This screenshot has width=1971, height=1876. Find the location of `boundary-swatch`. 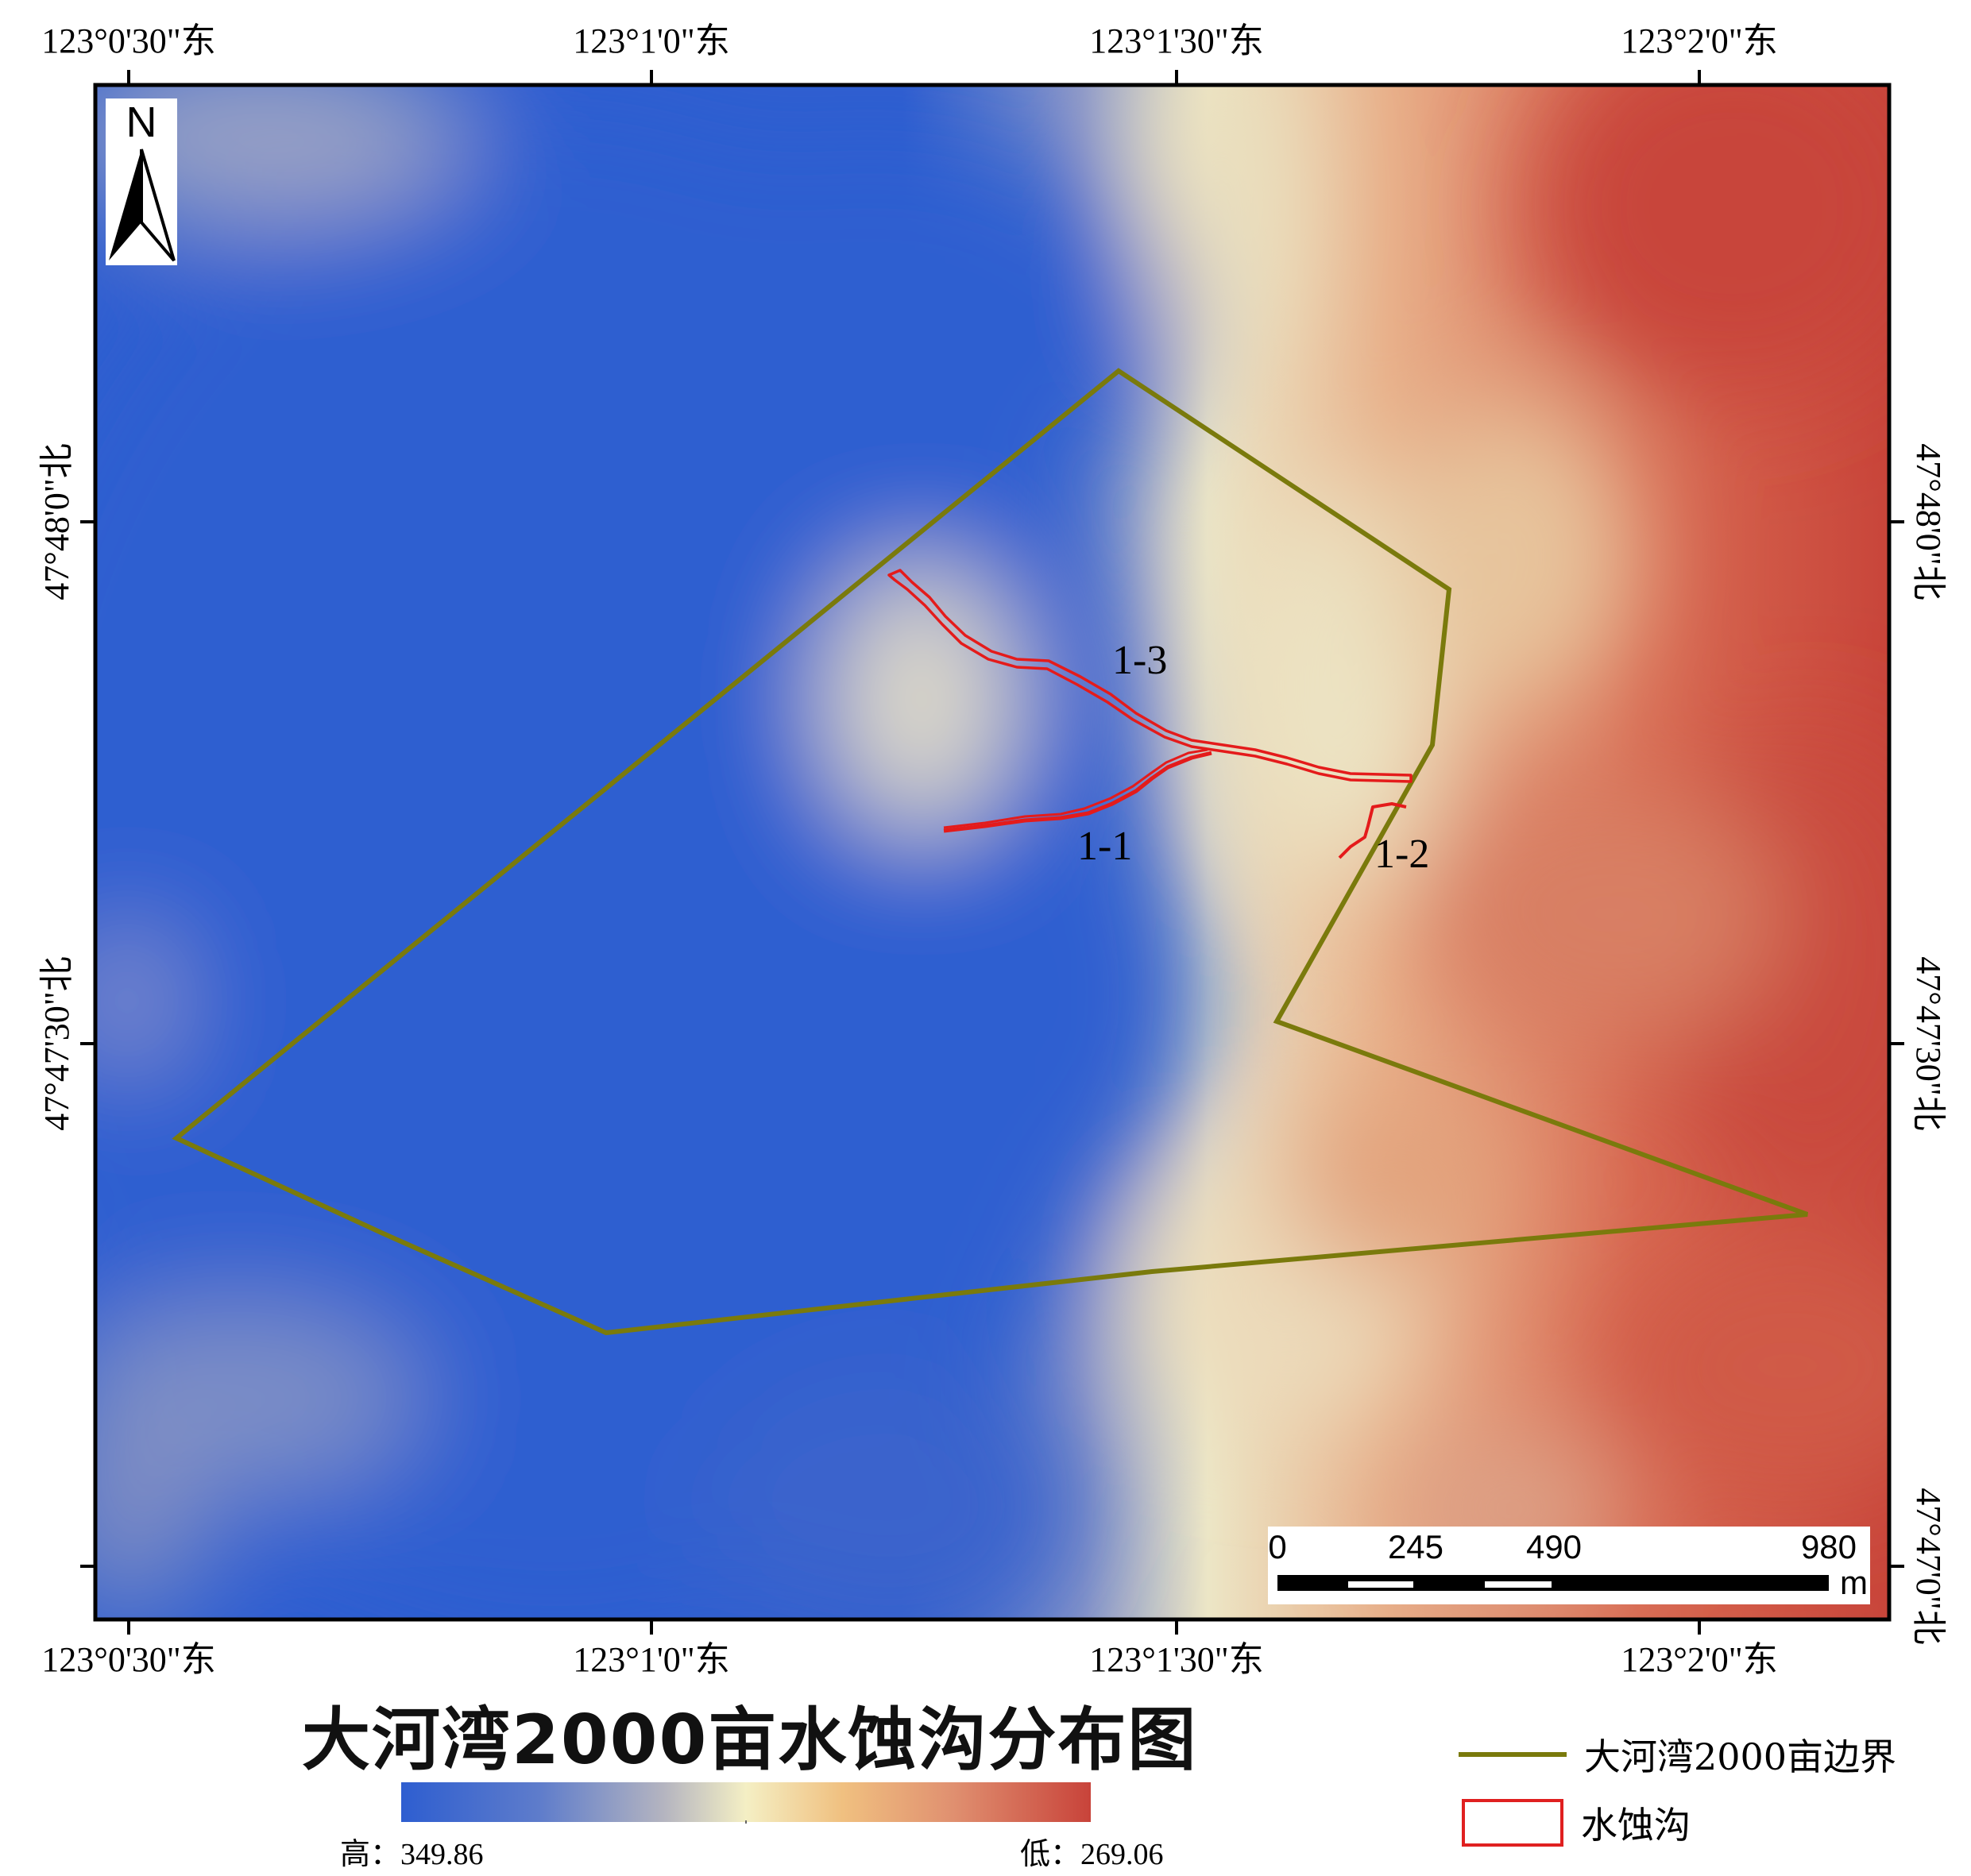

boundary-swatch is located at coordinates (1513, 1754).